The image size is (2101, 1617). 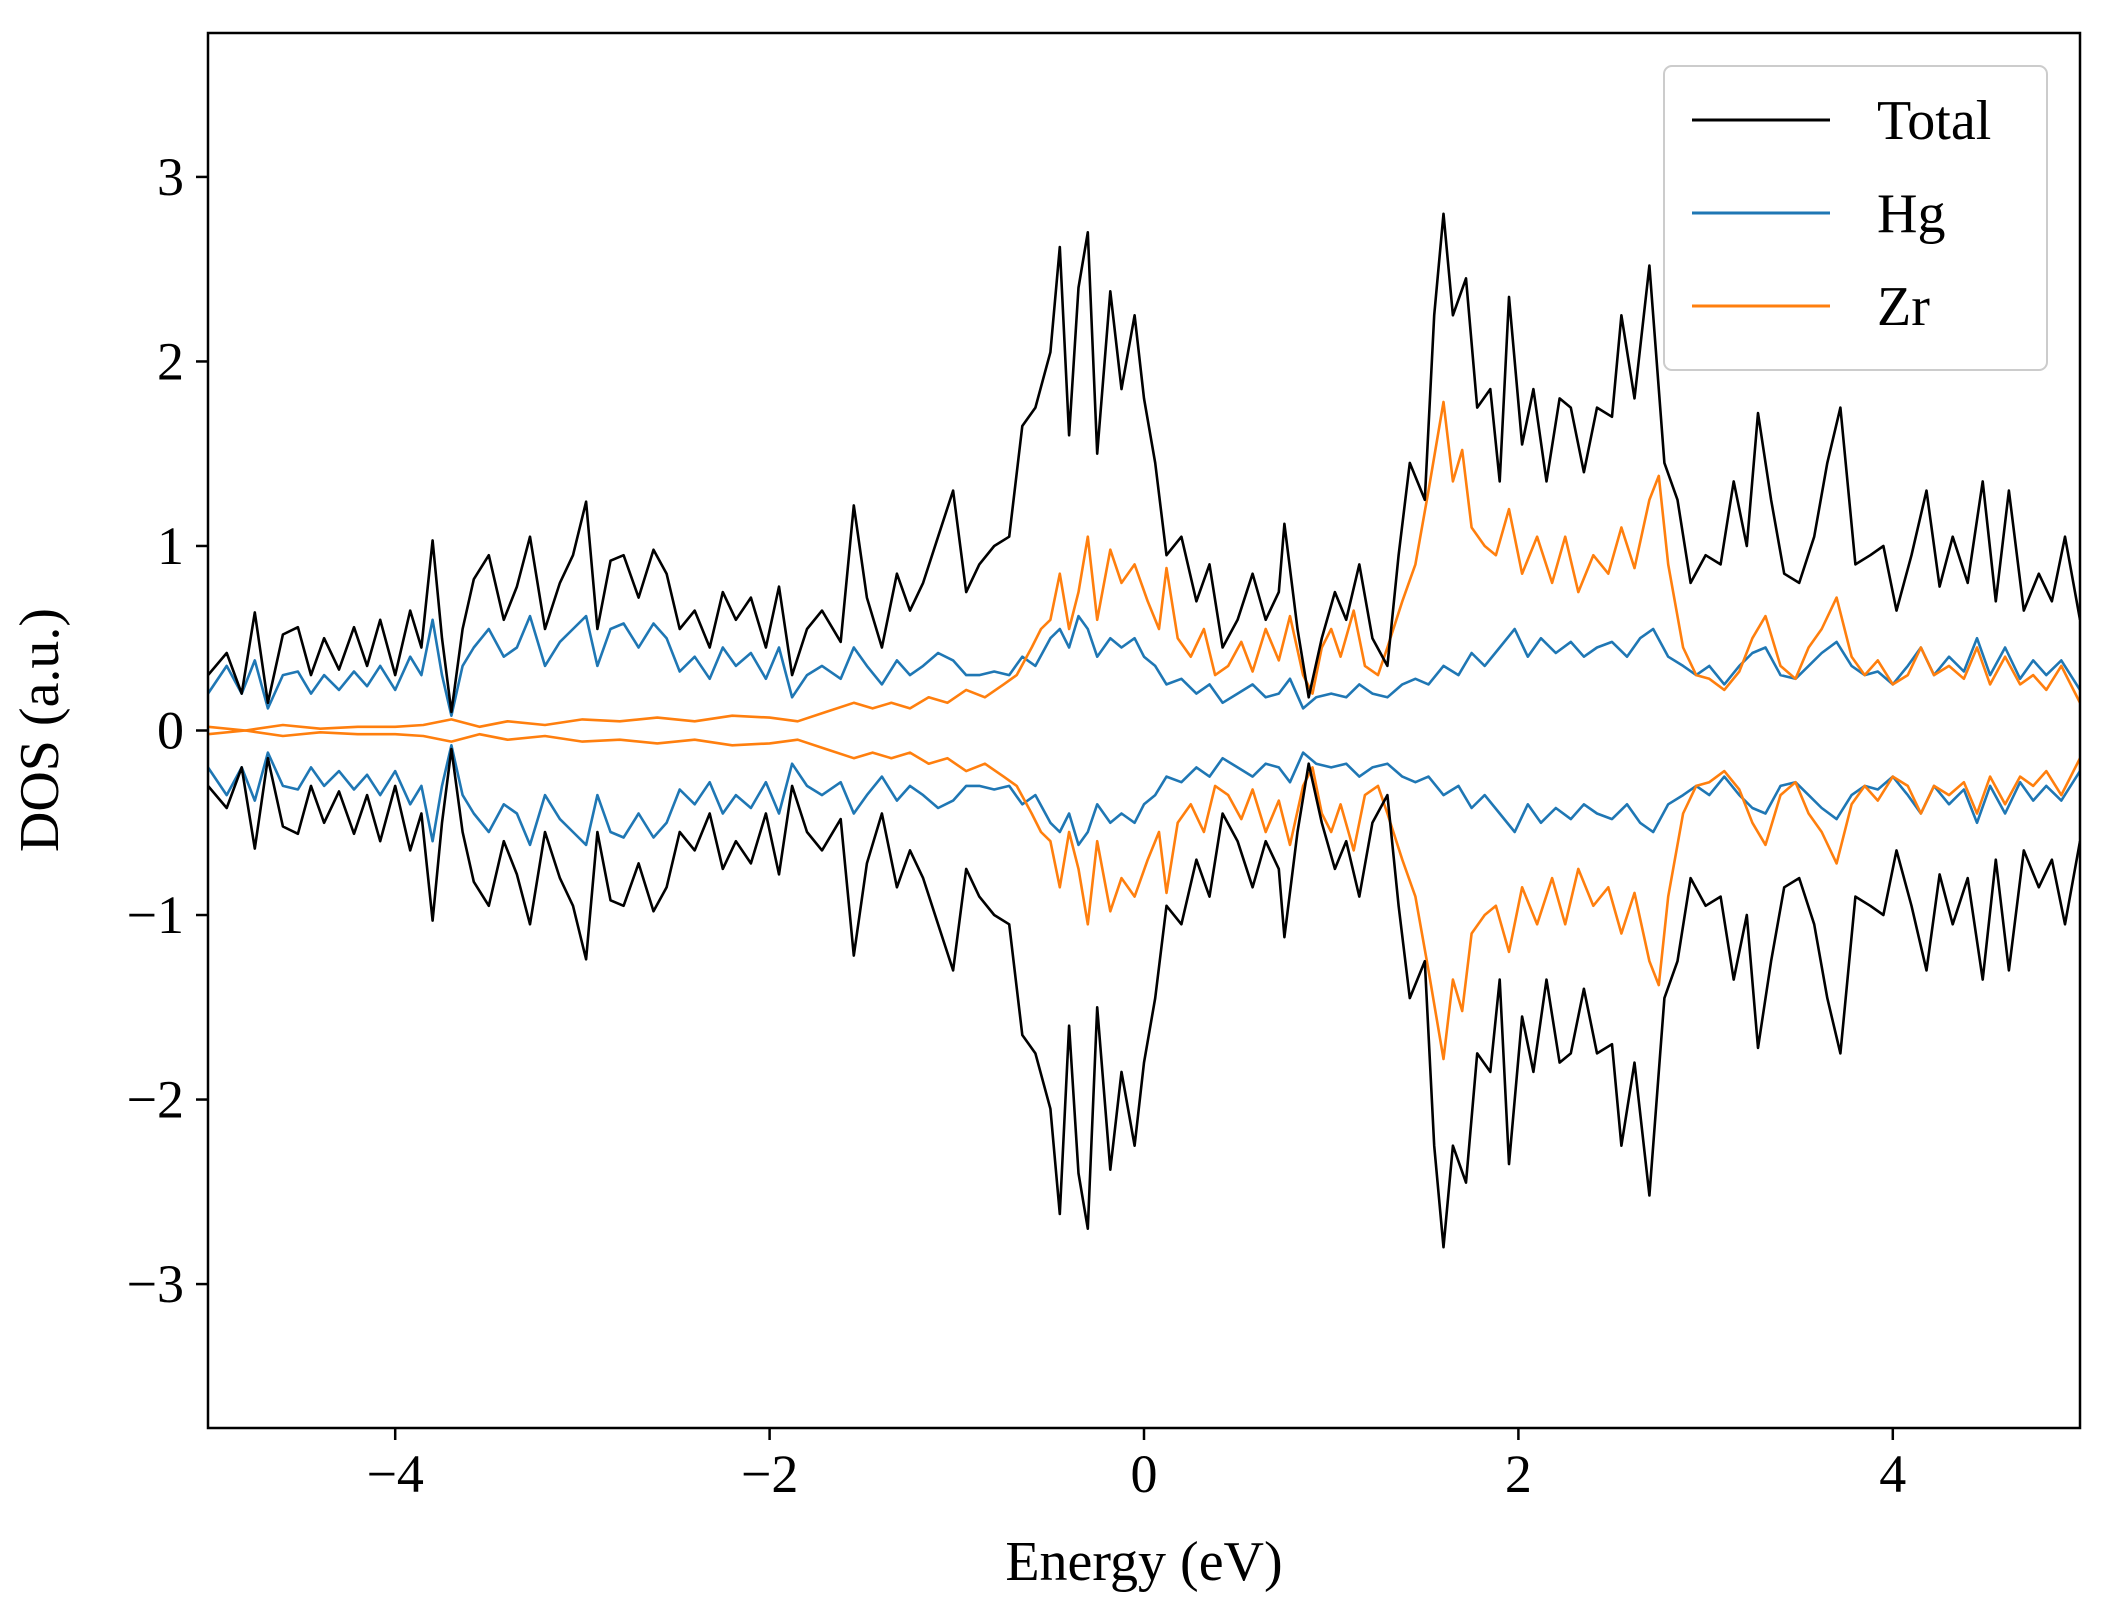 I want to click on legend-label-total: Total, so click(x=1934, y=121).